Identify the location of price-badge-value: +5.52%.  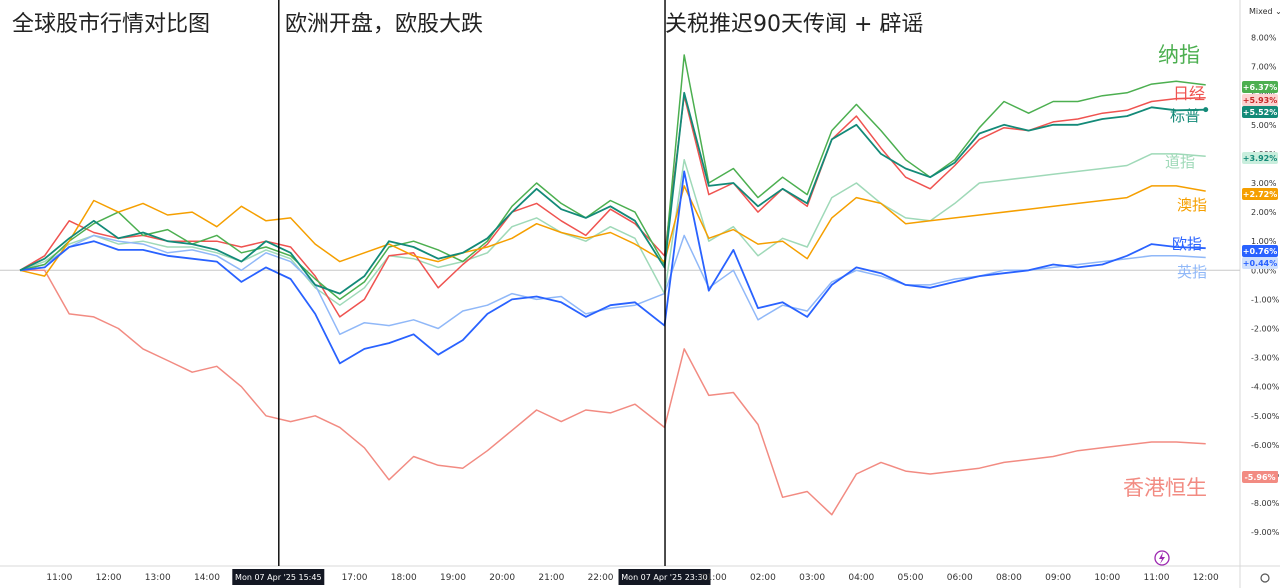
(1260, 112).